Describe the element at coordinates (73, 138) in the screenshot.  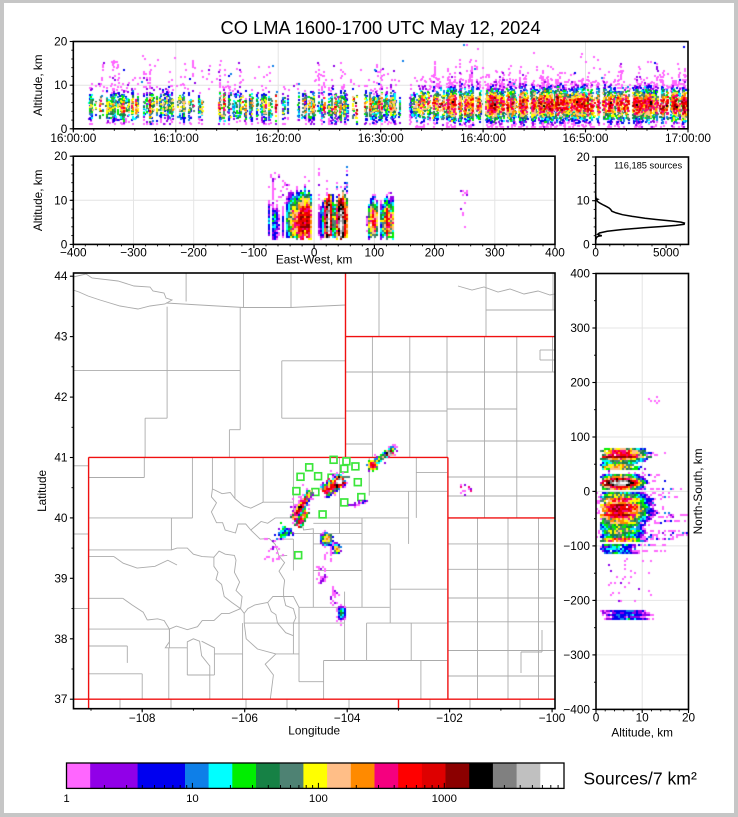
I see `svg-text: 16:00:00` at that location.